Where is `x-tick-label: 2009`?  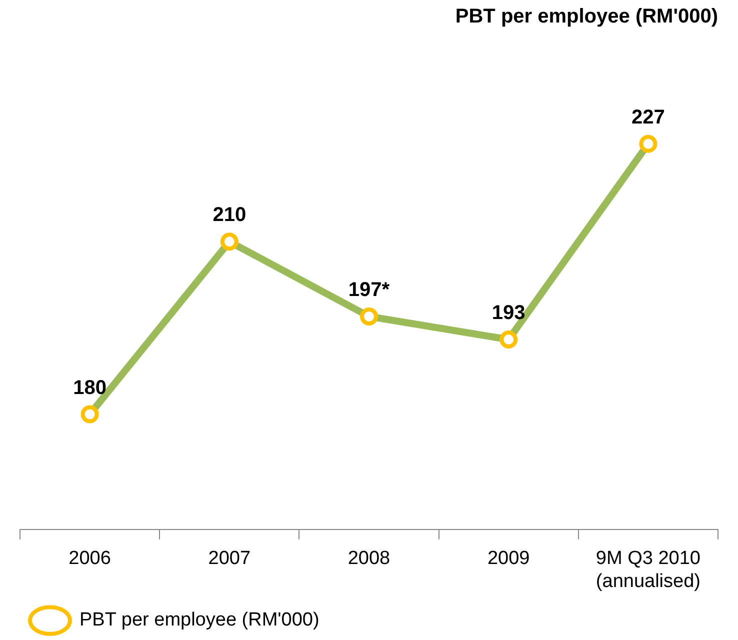
x-tick-label: 2009 is located at coordinates (508, 559).